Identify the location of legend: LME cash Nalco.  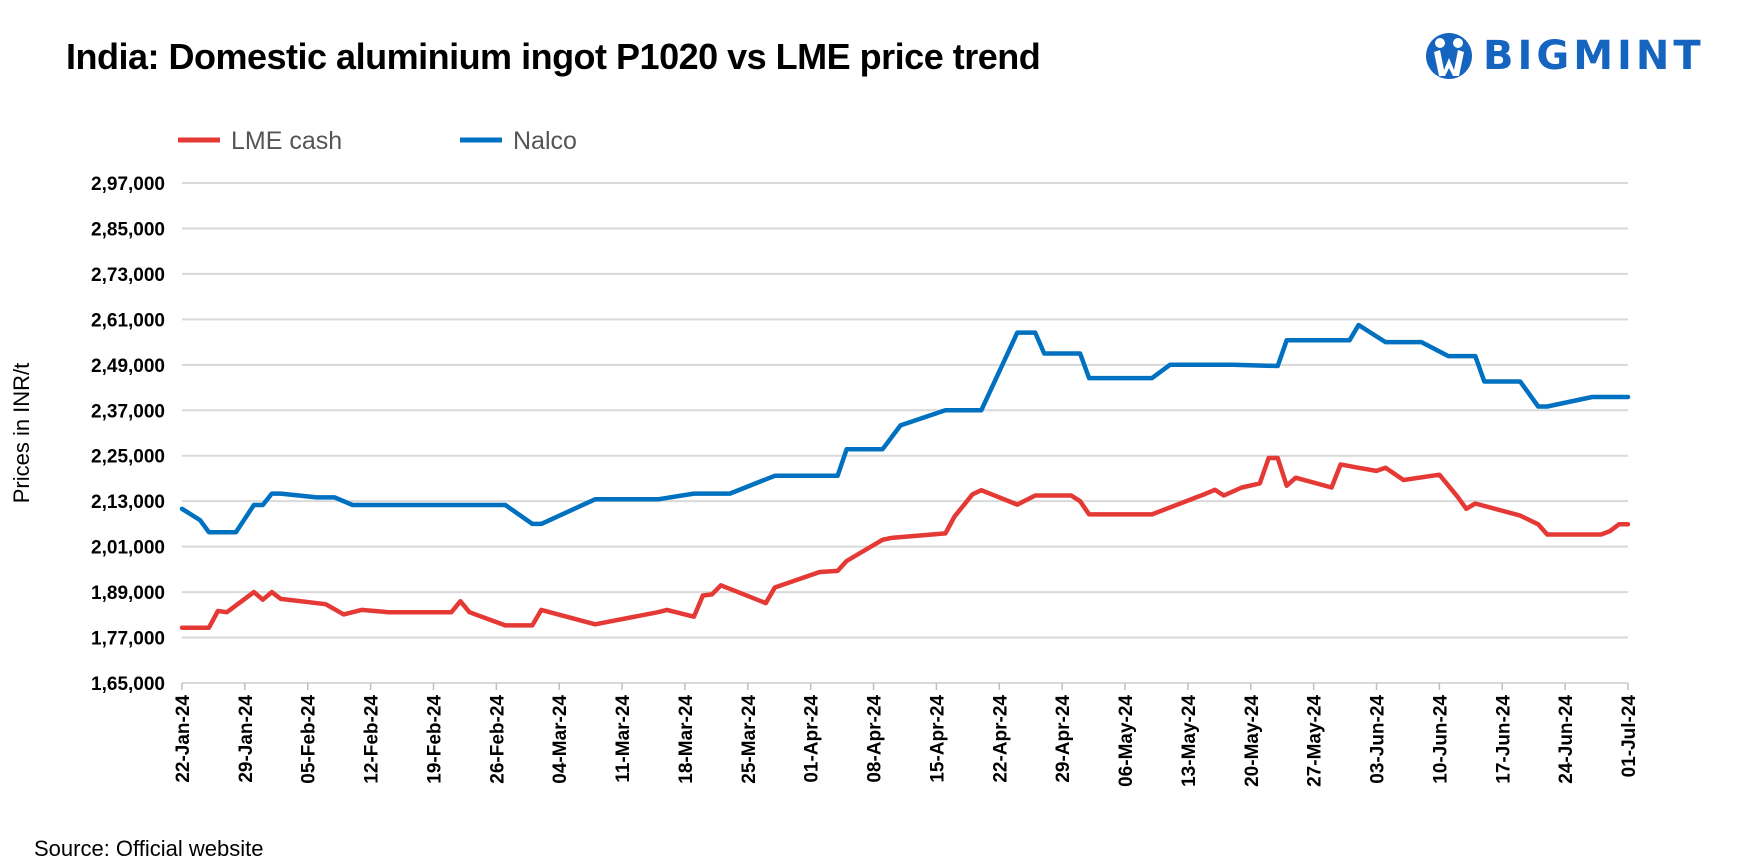
(377, 141).